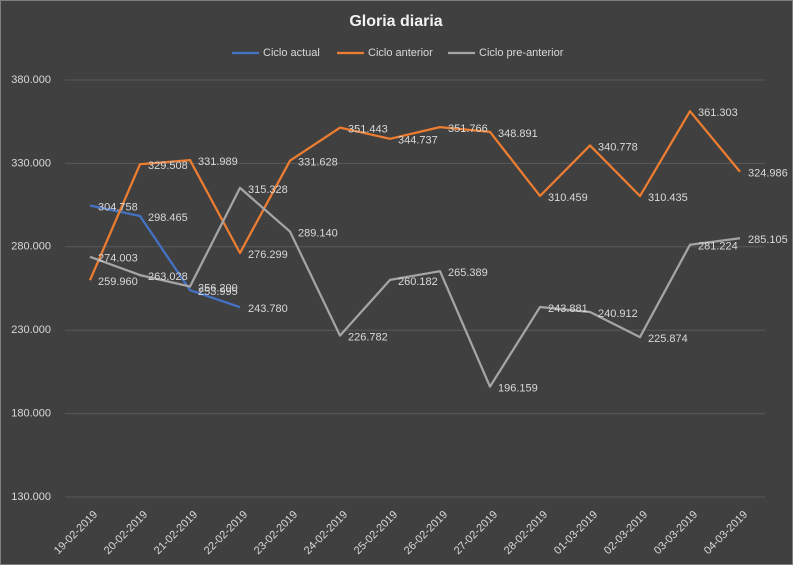  What do you see at coordinates (668, 198) in the screenshot?
I see `data-label: 310.435` at bounding box center [668, 198].